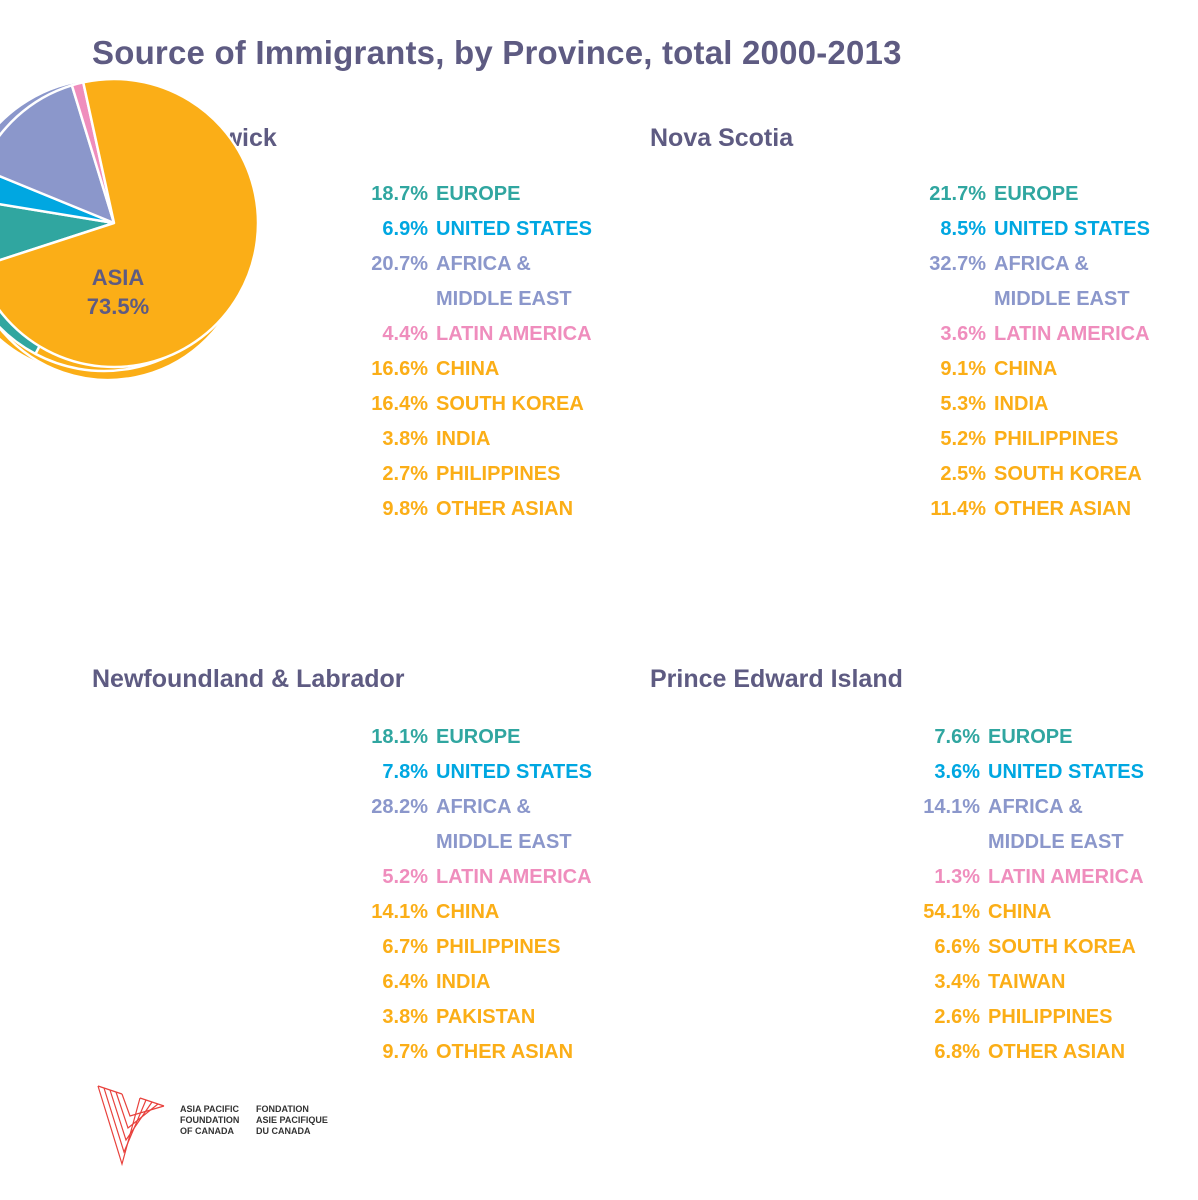 The width and height of the screenshot is (1198, 1200). I want to click on legend-item: 16.6% CHINA, so click(473, 369).